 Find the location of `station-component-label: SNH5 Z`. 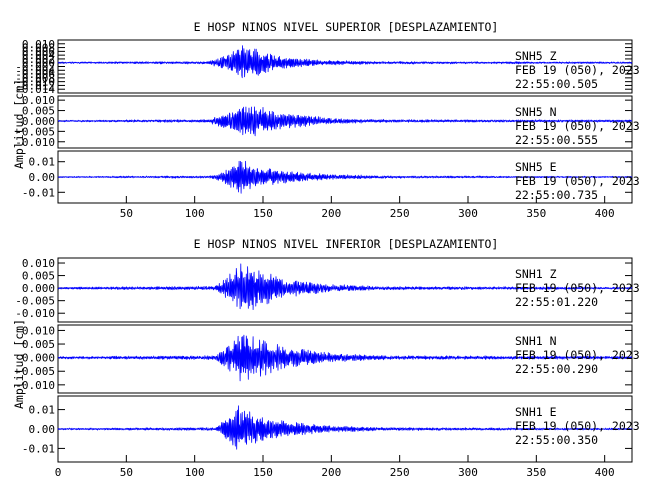

station-component-label: SNH5 Z is located at coordinates (536, 56).